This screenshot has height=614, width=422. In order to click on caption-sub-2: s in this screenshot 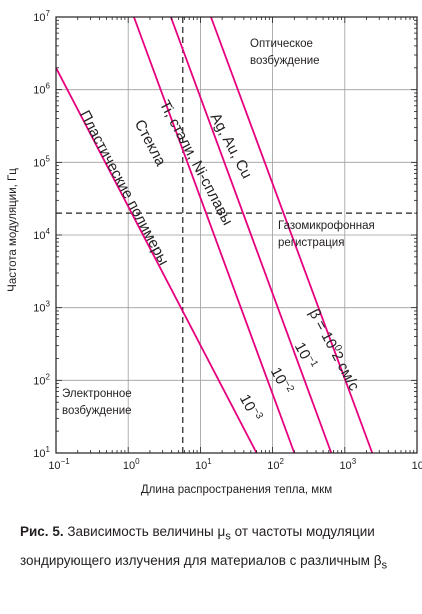, I will do `click(384, 565)`.